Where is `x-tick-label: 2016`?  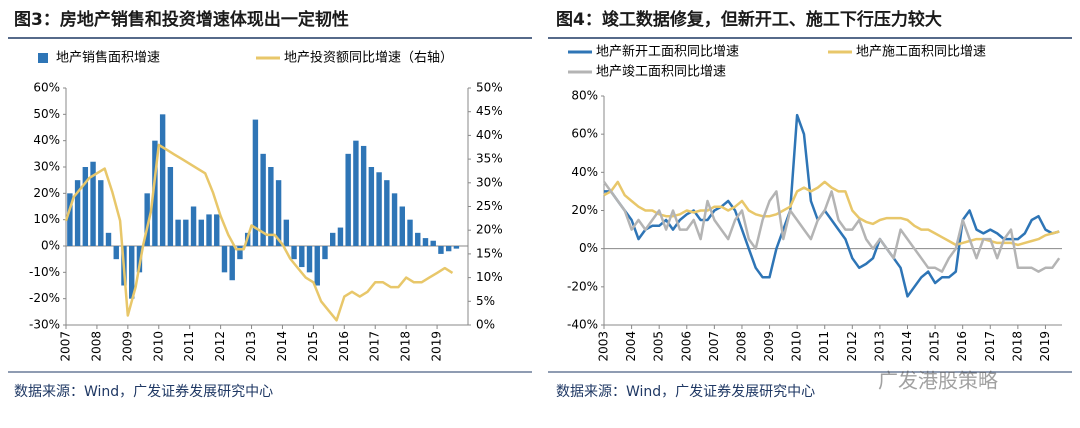
x-tick-label: 2016 is located at coordinates (962, 346).